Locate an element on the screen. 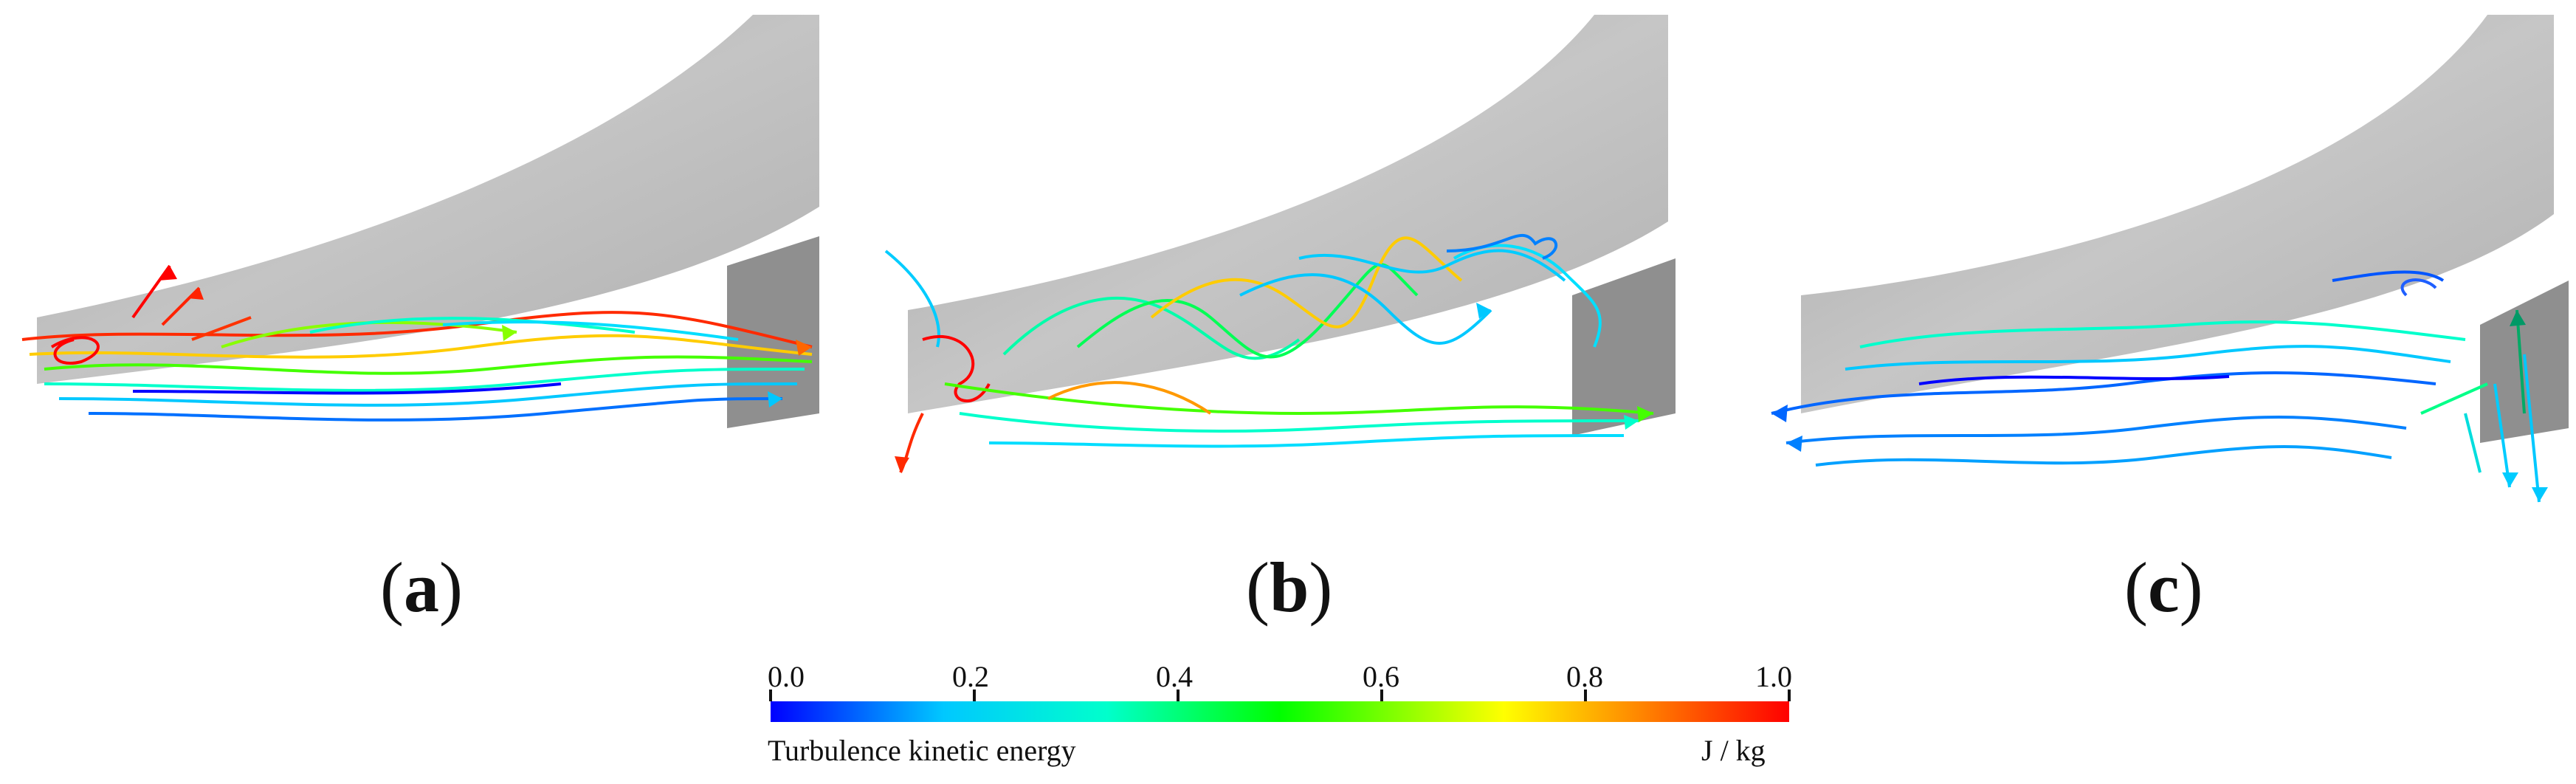 This screenshot has height=784, width=2576. panel-label-b: (b) is located at coordinates (1289, 587).